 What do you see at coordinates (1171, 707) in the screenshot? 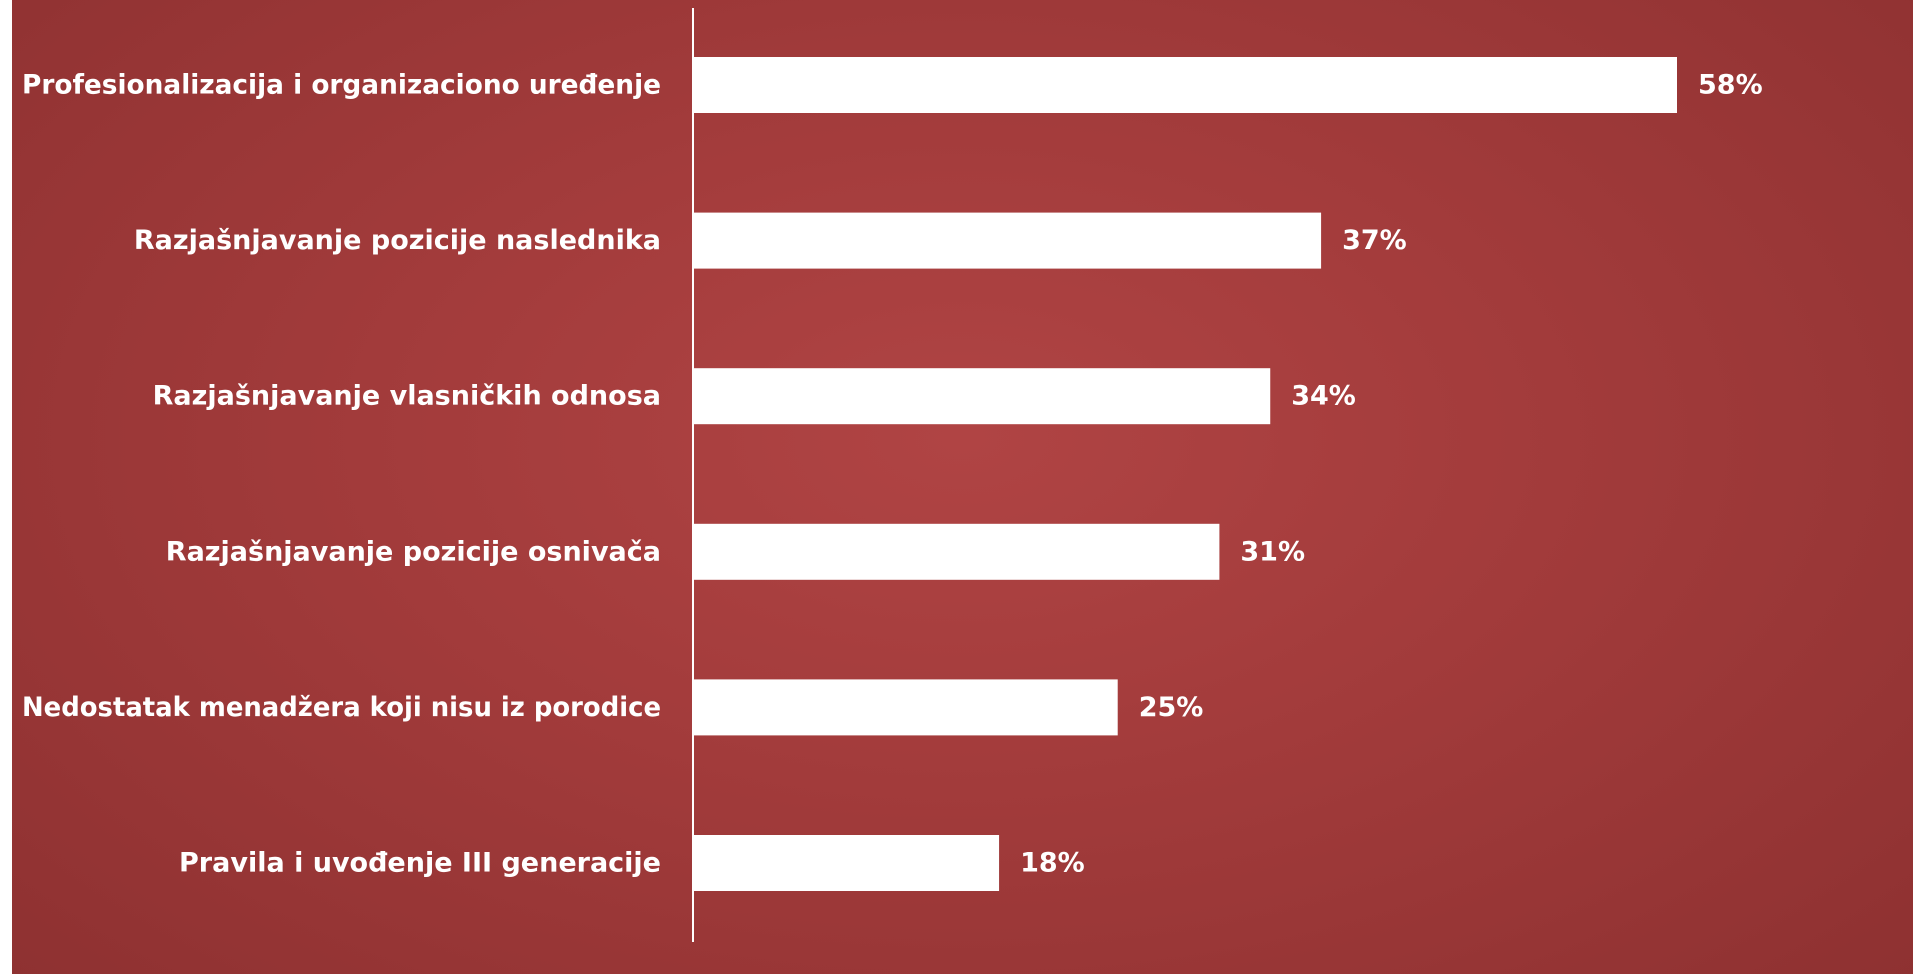
I see `value-label: 25%` at bounding box center [1171, 707].